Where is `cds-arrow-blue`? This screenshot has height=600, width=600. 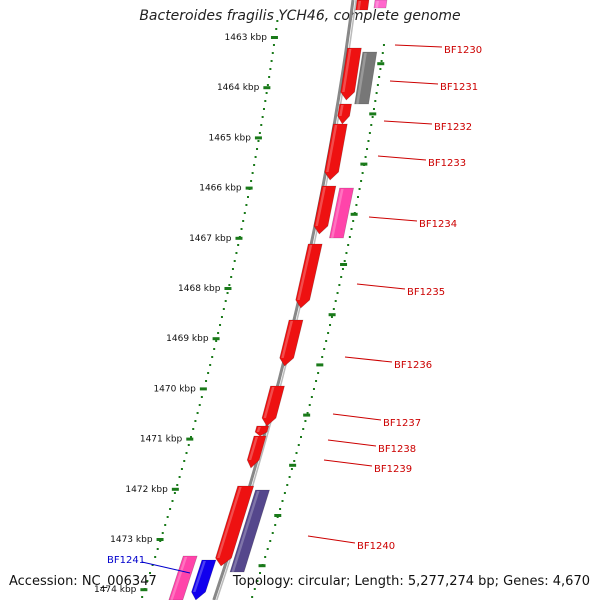 cds-arrow-blue is located at coordinates (204, 579).